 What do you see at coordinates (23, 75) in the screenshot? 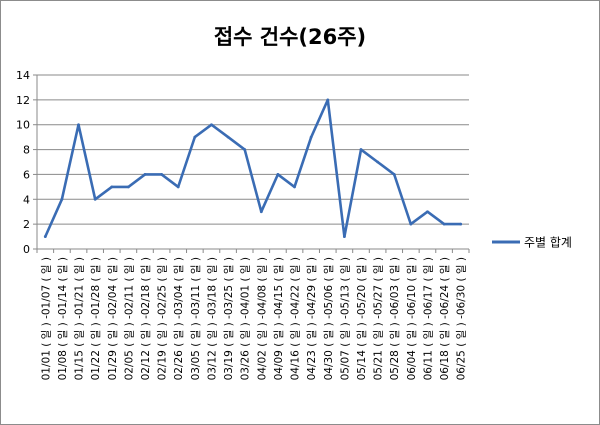
I see `y-tick-label: 14` at bounding box center [23, 75].